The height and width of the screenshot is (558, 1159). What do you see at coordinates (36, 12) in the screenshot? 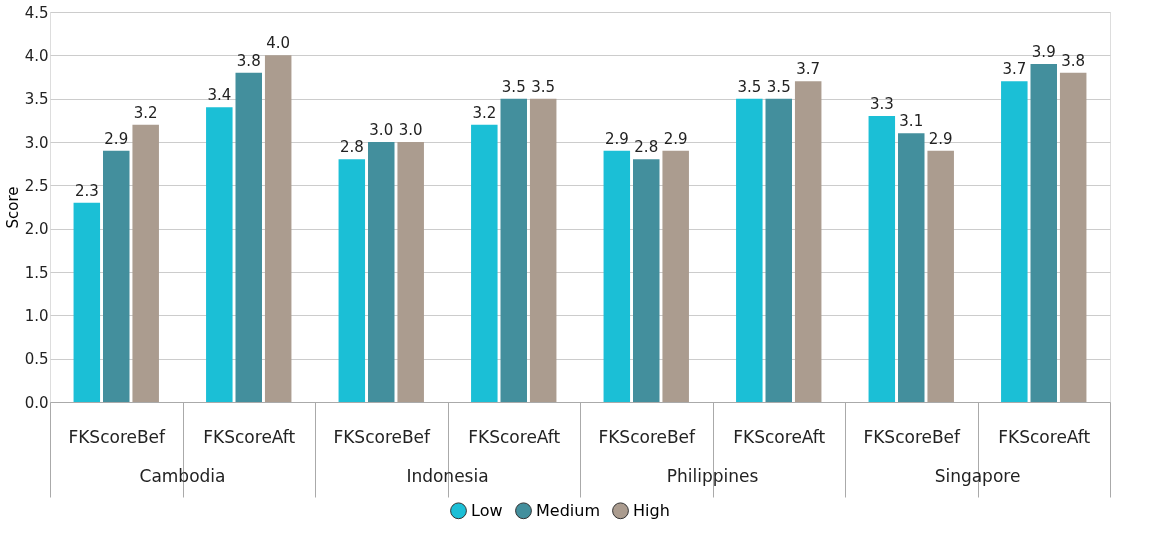
I see `y-tick-label: 4.5` at bounding box center [36, 12].